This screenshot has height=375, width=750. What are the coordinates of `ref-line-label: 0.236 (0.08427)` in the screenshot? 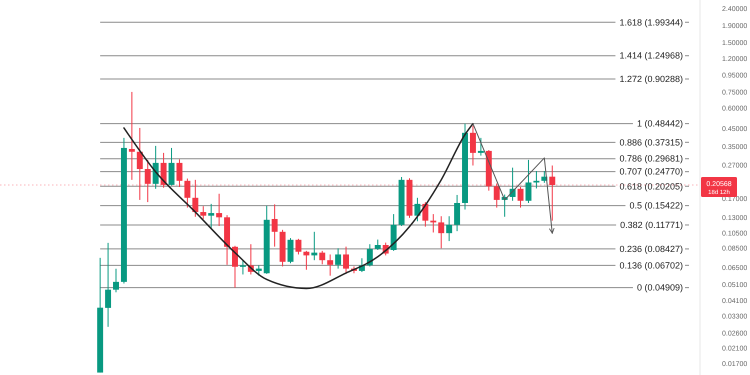 It's located at (651, 249).